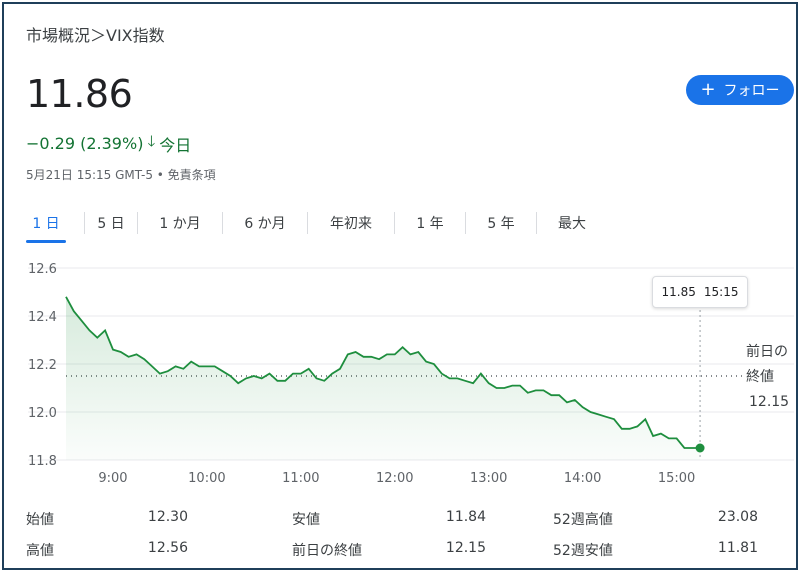 The image size is (800, 572). I want to click on y-tick-label: 12.4, so click(42, 317).